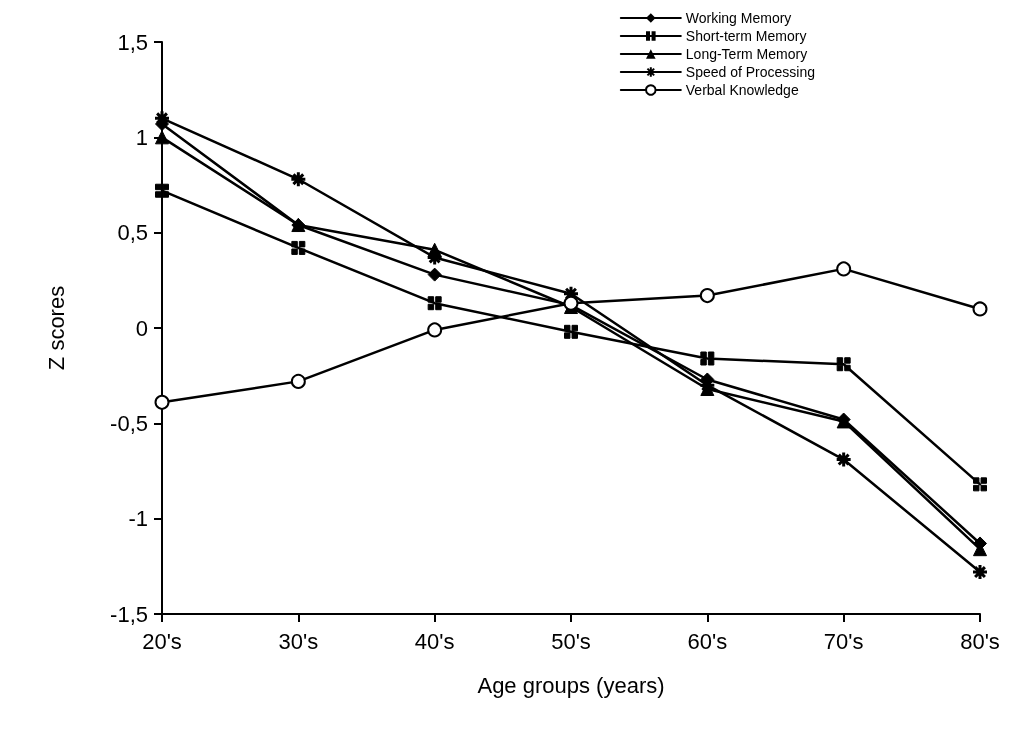 This screenshot has width=1015, height=735. I want to click on y-tick-label: 0,5, so click(132, 233).